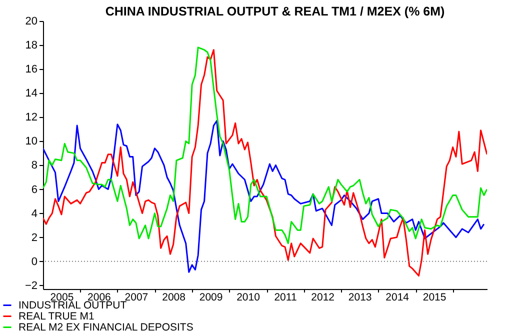 The width and height of the screenshot is (530, 331). What do you see at coordinates (31, 118) in the screenshot?
I see `y-tick-label: 12` at bounding box center [31, 118].